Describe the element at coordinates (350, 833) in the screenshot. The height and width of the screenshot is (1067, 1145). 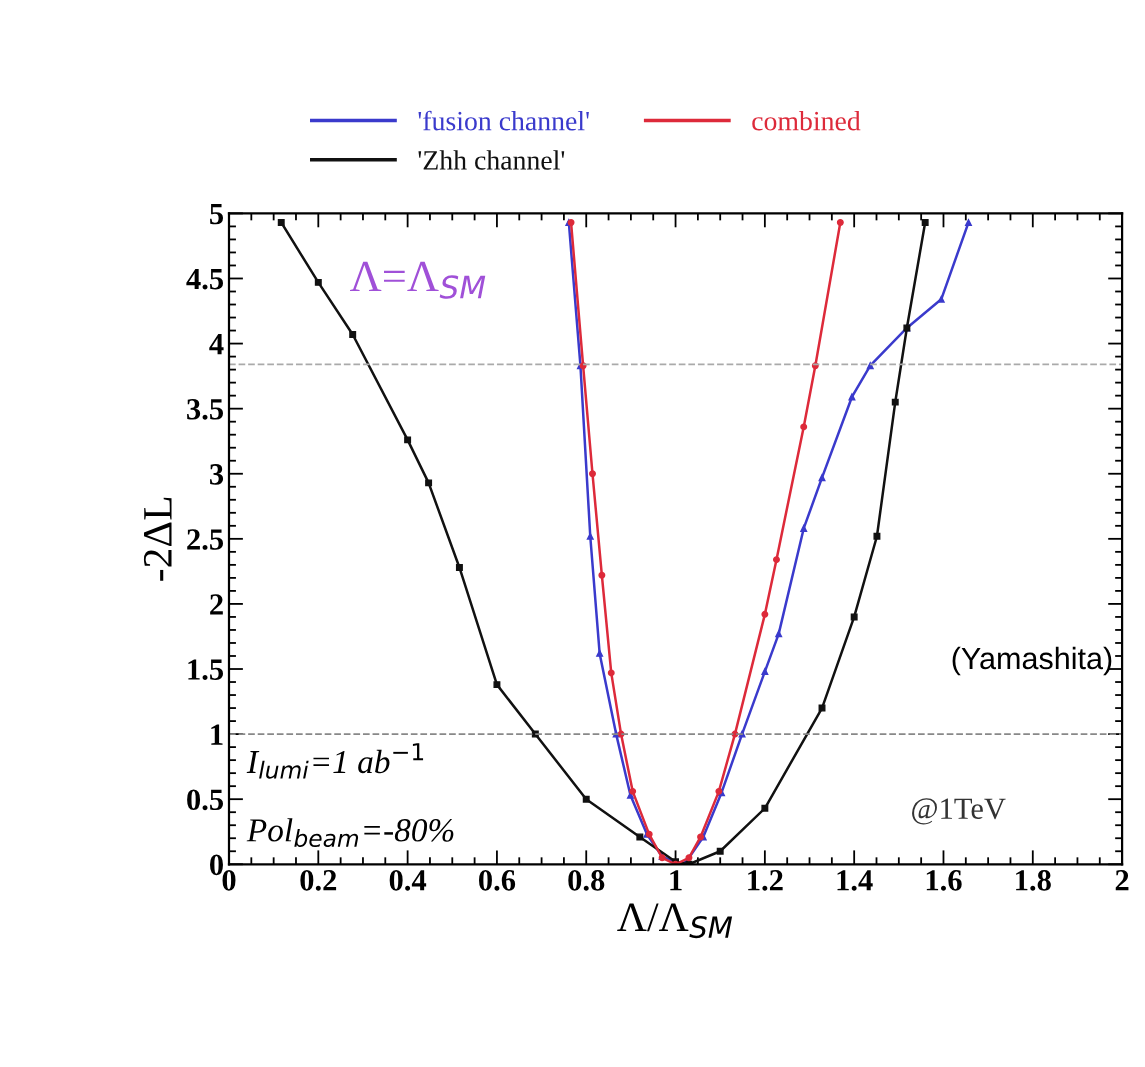
I see `annotation: Pol$_{beam}$=-80%` at that location.